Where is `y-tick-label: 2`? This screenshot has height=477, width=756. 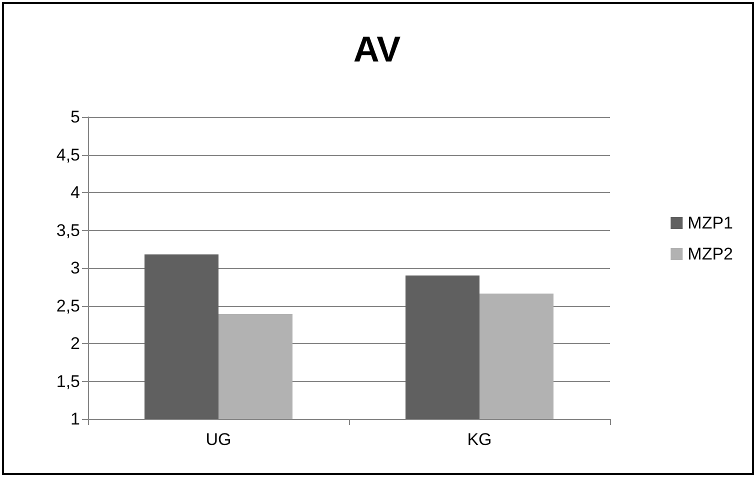 y-tick-label: 2 is located at coordinates (75, 343).